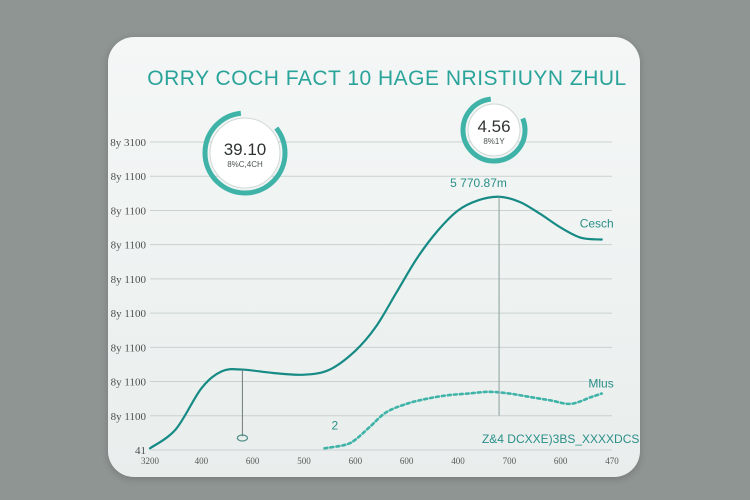 Image resolution: width=750 pixels, height=500 pixels. I want to click on x-tick-label: 500, so click(304, 461).